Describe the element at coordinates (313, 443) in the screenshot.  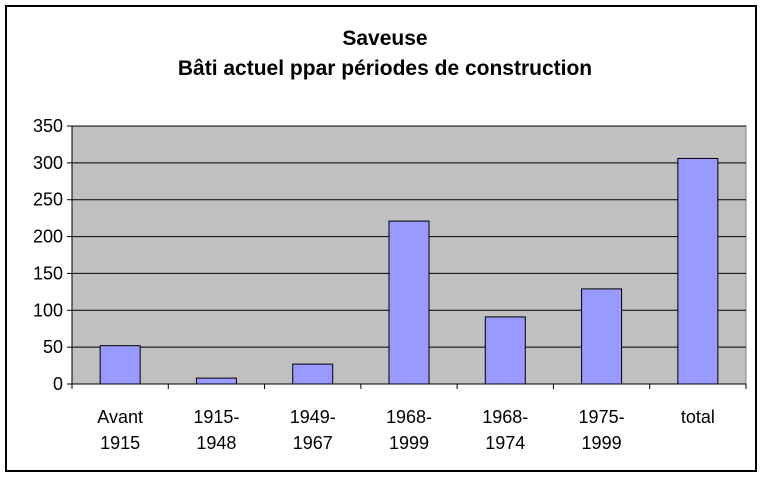
I see `x-tick-label: 1967` at that location.